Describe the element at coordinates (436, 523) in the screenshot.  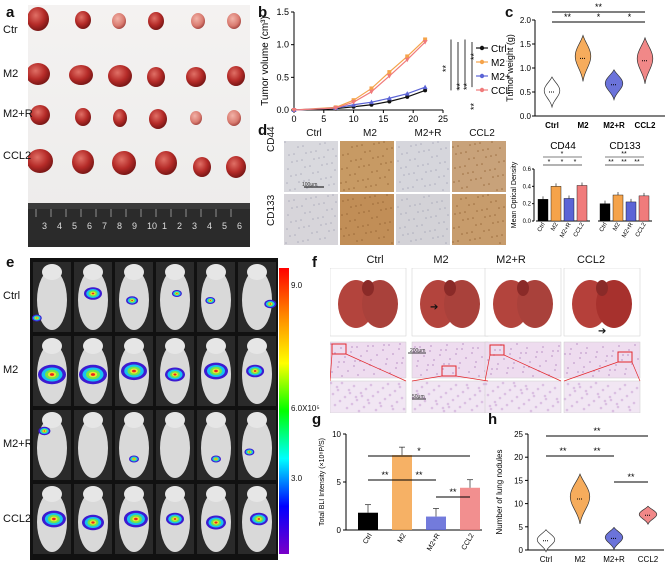
I see `bar-M2+R` at that location.